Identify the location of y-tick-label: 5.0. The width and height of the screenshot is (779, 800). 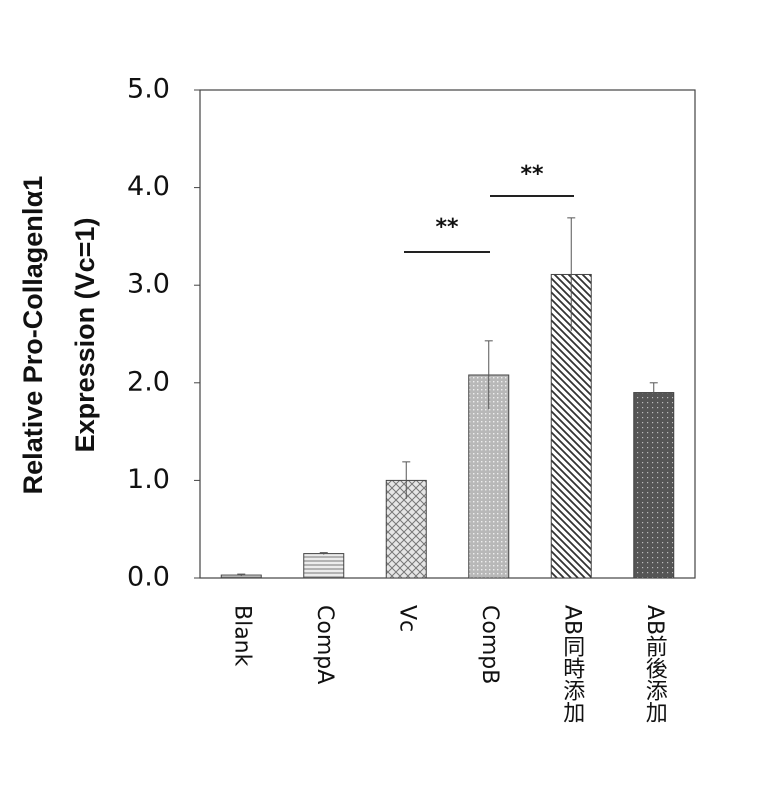
(148, 89).